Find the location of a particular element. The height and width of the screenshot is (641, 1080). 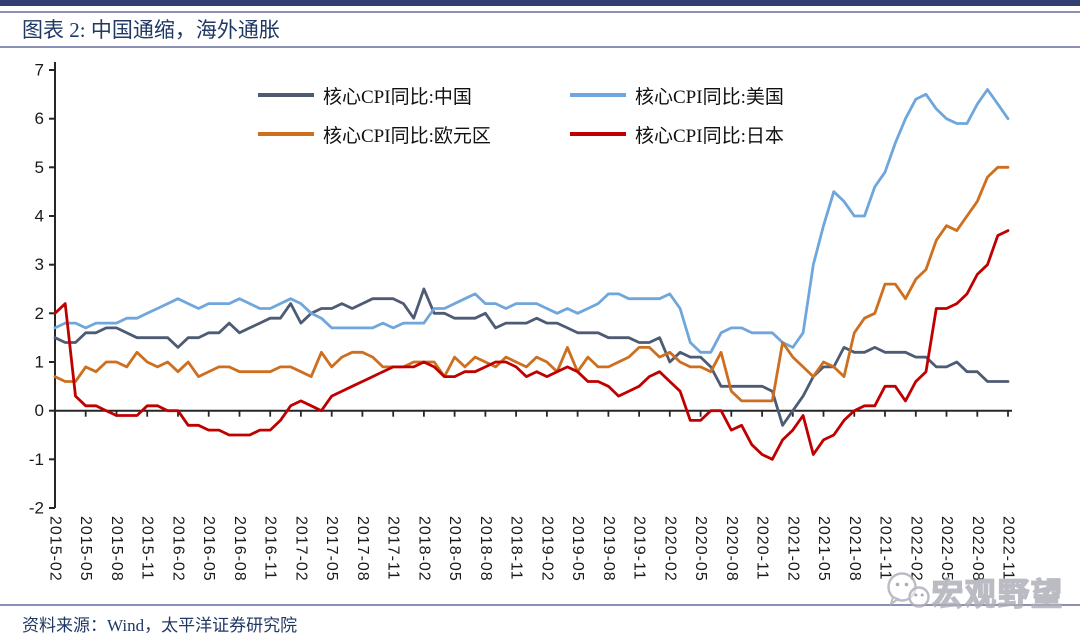

x-tick-label: 2016-02 is located at coordinates (178, 549).